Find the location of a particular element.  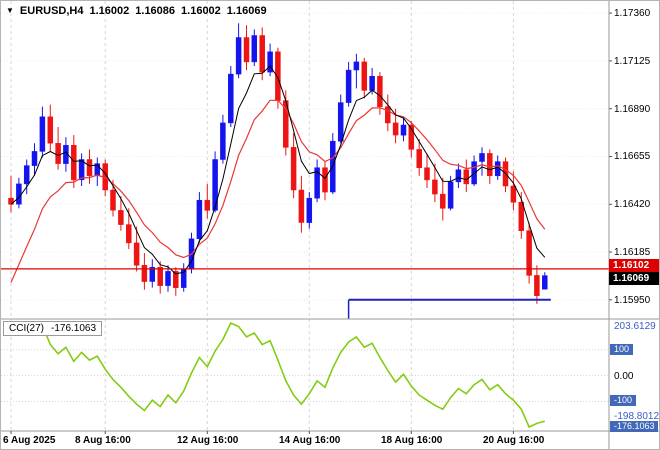

ohlc-low: 1.16002 is located at coordinates (201, 11).